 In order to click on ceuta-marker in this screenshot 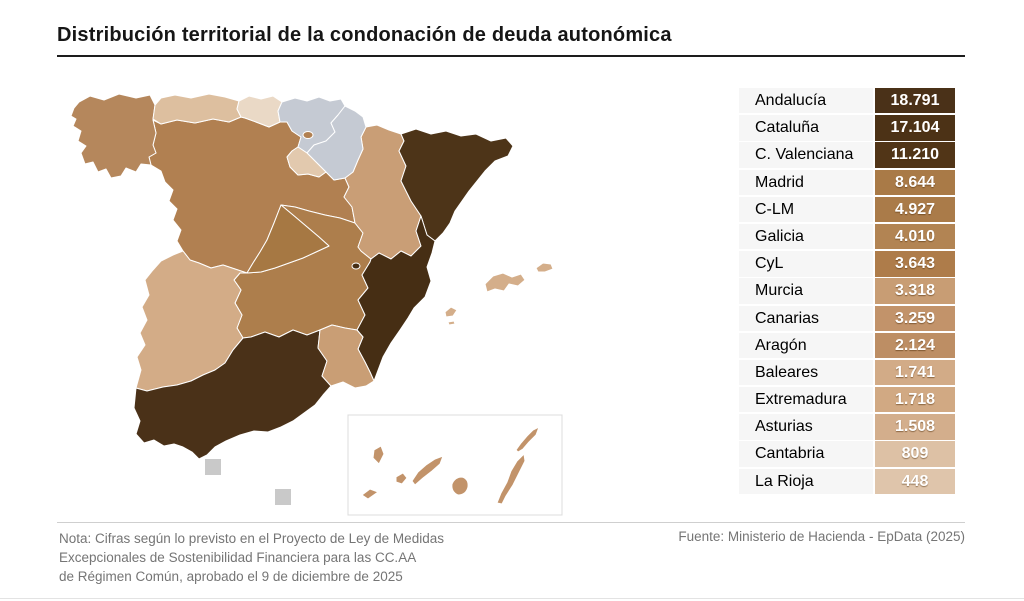, I will do `click(213, 467)`.